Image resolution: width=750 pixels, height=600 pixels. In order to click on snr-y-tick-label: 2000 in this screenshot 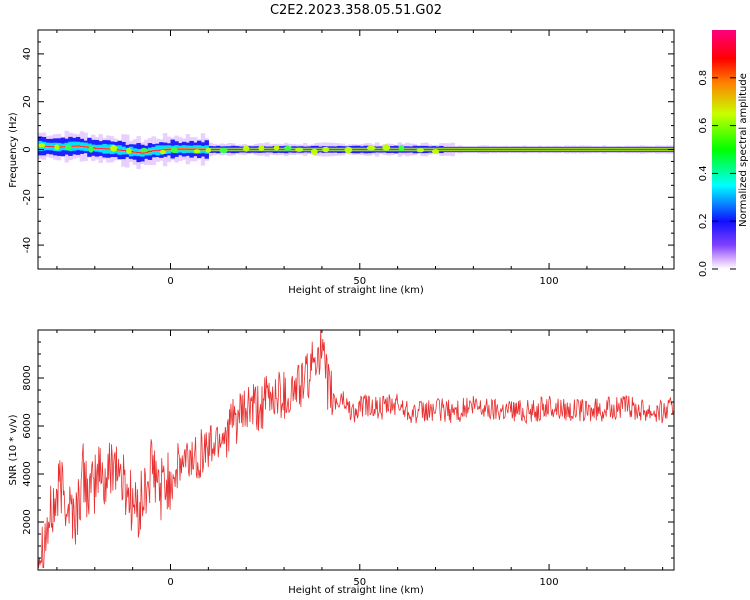, I will do `click(27, 521)`.